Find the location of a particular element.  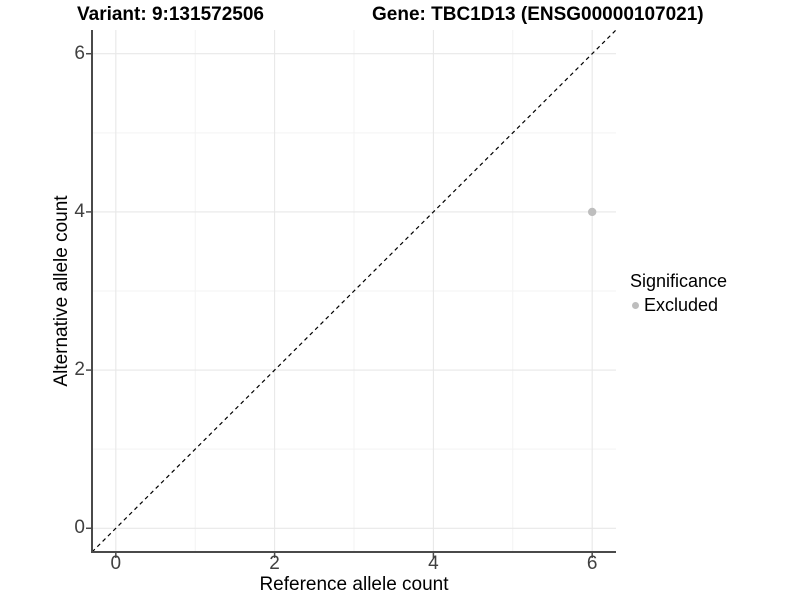

y-tick-label: 2 is located at coordinates (79, 370).